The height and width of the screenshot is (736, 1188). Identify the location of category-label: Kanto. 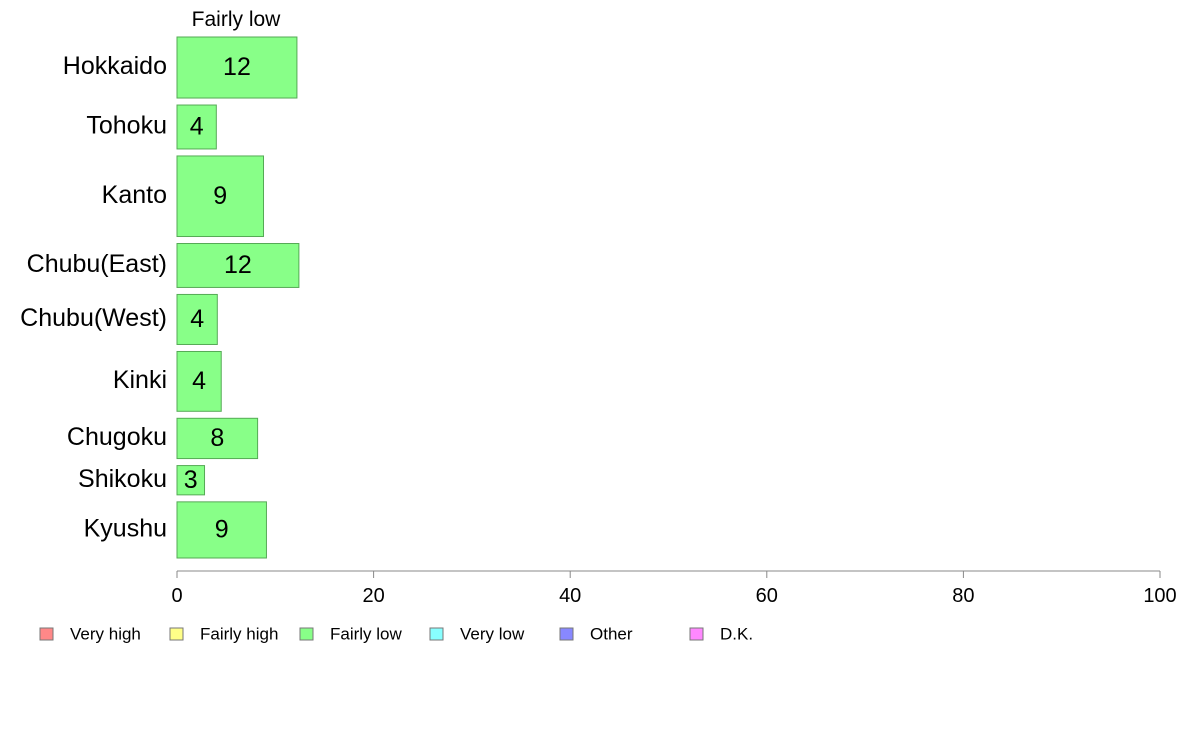
(134, 195).